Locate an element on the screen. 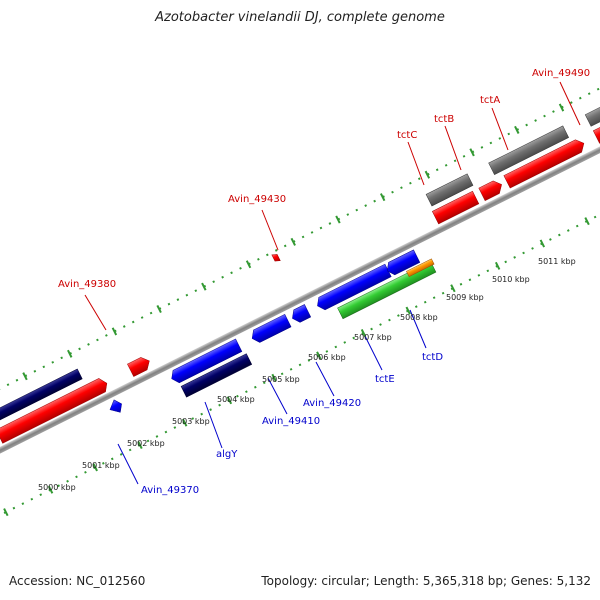 This screenshot has height=600, width=600. kbp-label-5008: 5008 kbp is located at coordinates (419, 317).